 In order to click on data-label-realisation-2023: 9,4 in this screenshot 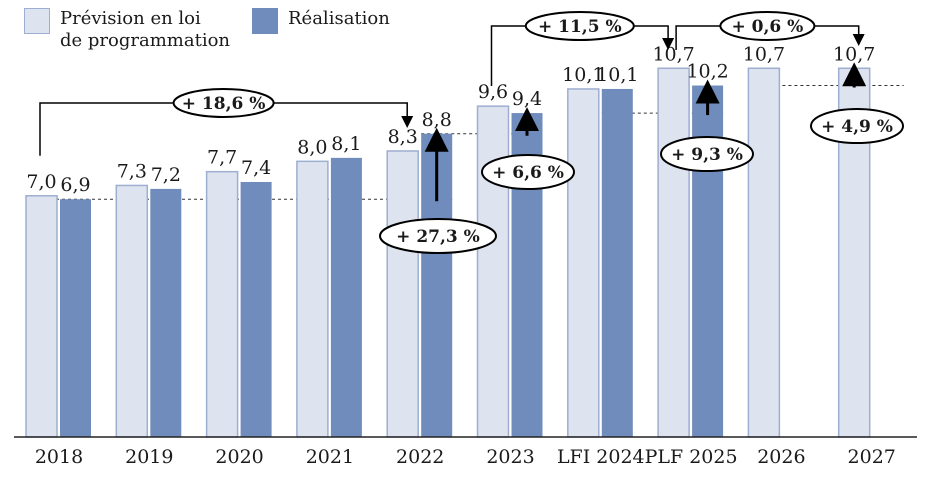, I will do `click(527, 99)`.